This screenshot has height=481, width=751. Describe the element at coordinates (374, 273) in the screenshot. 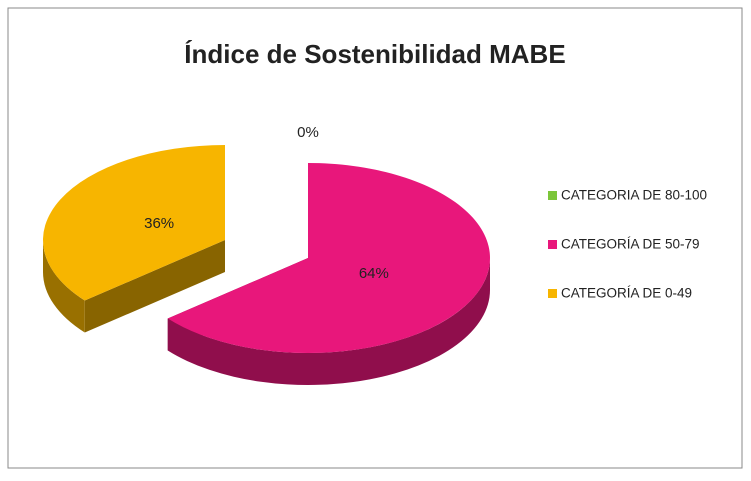

I see `data-label: 64%` at that location.